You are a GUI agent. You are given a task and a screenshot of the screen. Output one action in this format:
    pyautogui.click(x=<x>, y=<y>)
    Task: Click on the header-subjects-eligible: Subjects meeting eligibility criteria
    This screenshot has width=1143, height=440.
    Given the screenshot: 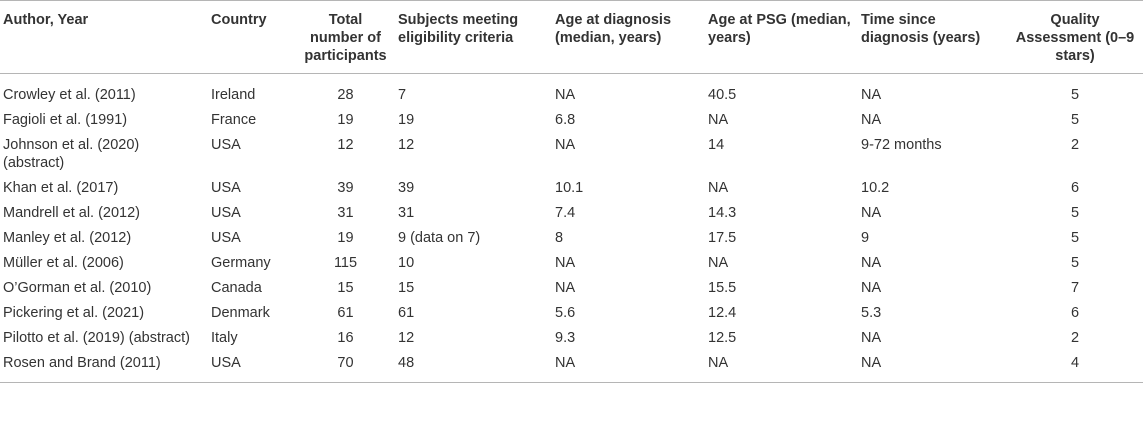 What is the action you would take?
    pyautogui.click(x=458, y=29)
    